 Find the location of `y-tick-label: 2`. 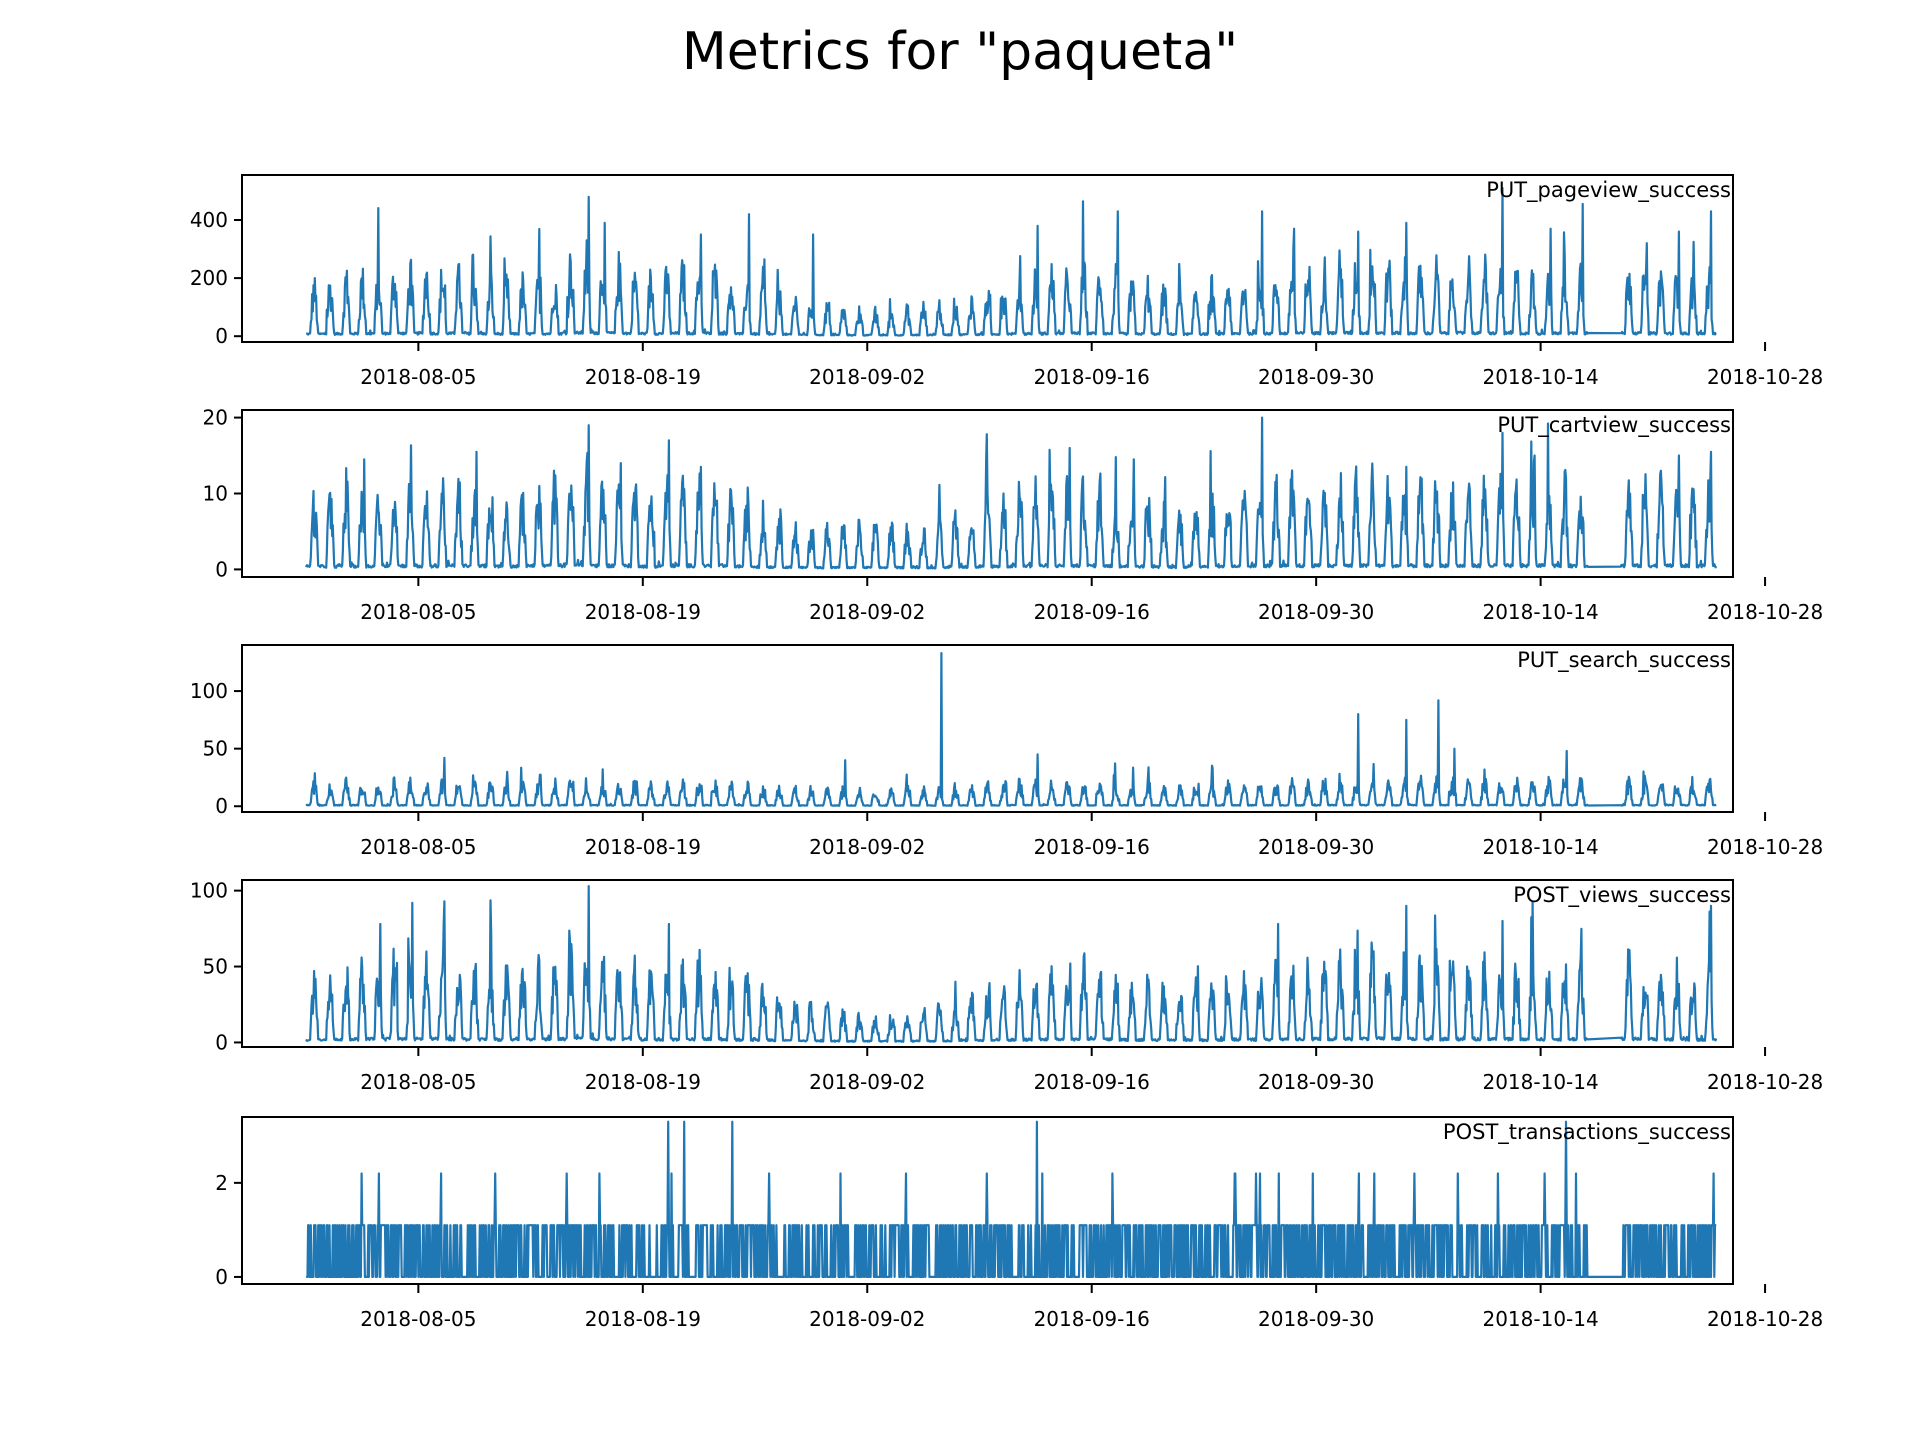

y-tick-label: 2 is located at coordinates (221, 1183).